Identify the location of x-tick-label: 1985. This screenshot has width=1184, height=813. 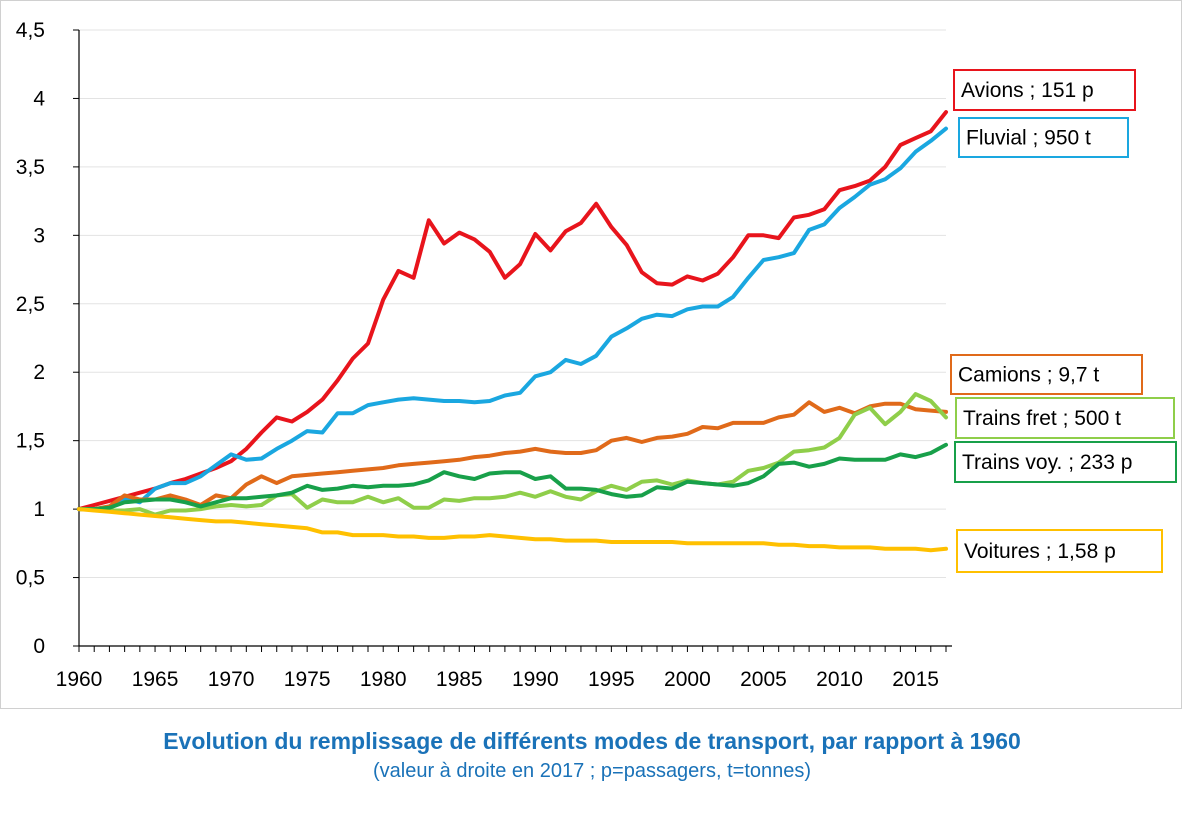
(459, 679).